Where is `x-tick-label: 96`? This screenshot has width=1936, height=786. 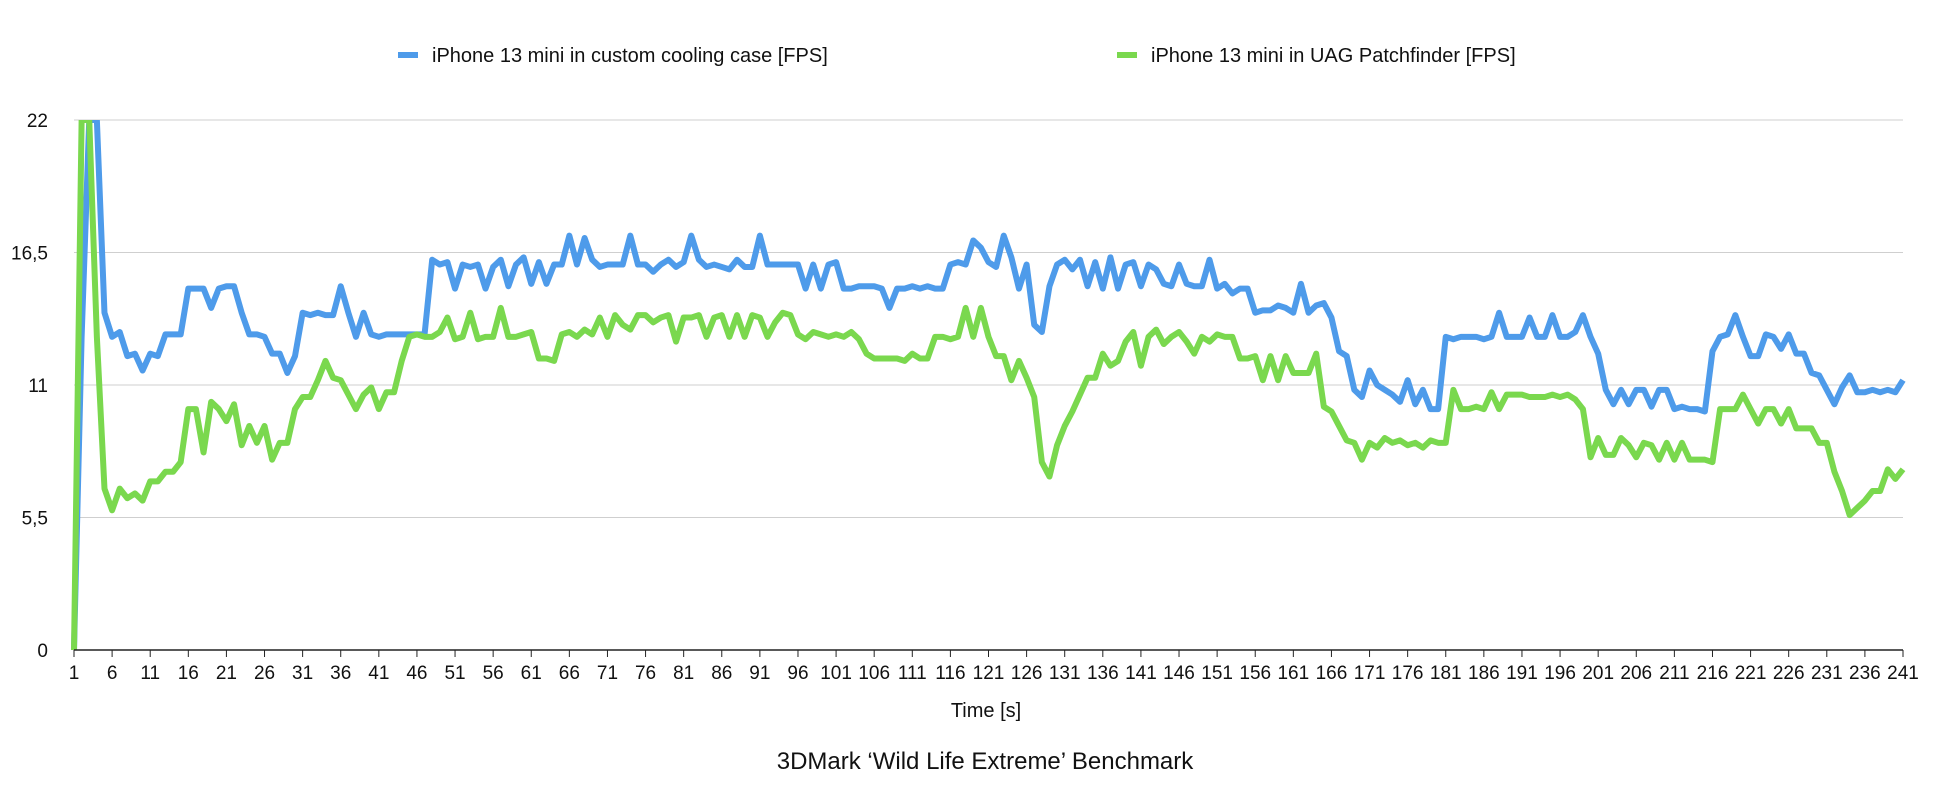 x-tick-label: 96 is located at coordinates (797, 673).